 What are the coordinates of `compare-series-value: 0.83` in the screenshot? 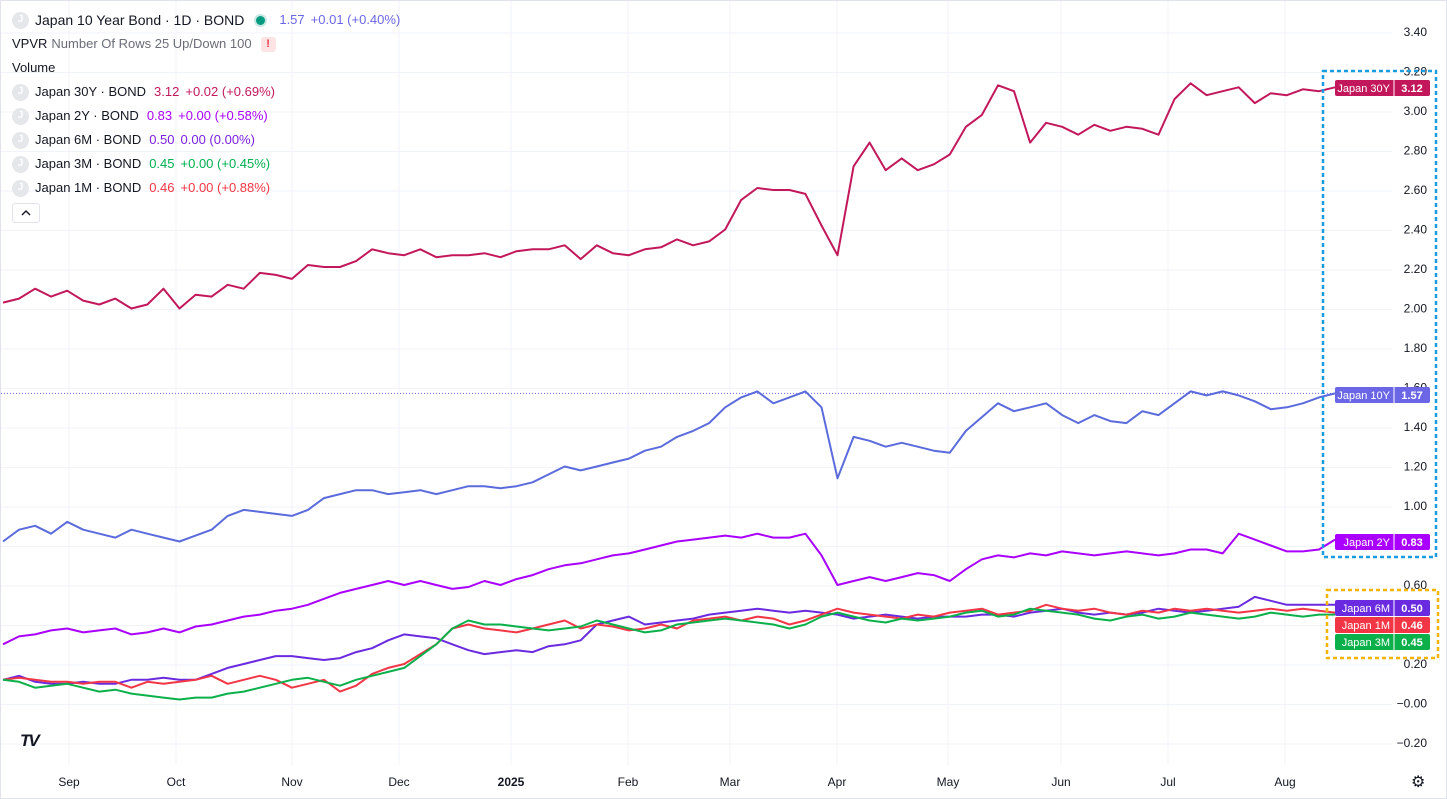 It's located at (159, 115).